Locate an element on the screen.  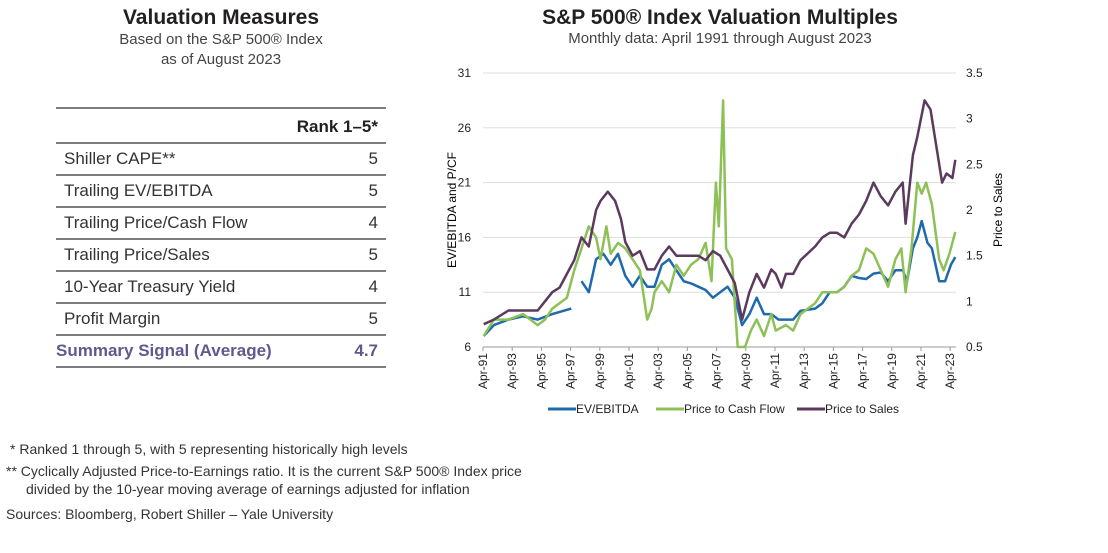
rank-header: Rank 1–5* is located at coordinates (221, 125).